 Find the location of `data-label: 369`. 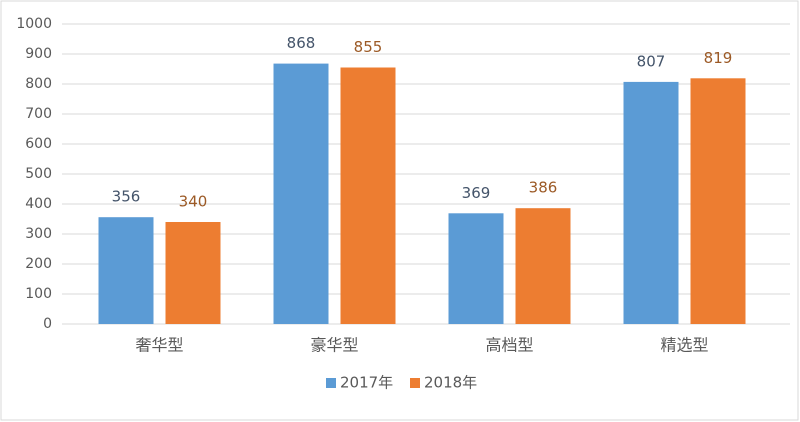

data-label: 369 is located at coordinates (476, 193).